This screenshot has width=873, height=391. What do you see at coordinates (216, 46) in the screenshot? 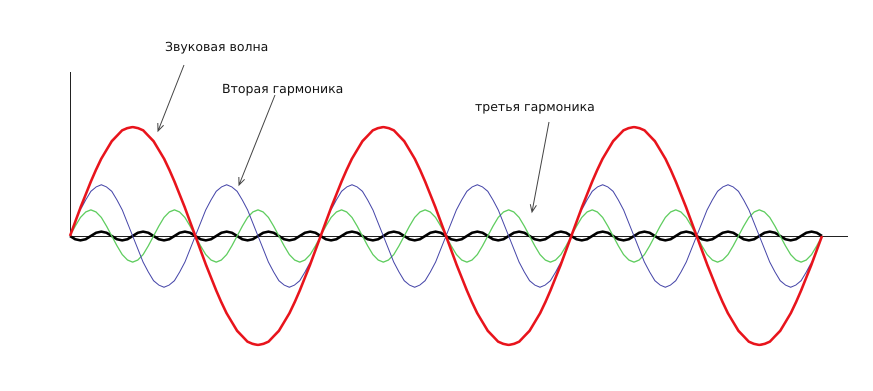
I see `text: Звуковая волна` at bounding box center [216, 46].